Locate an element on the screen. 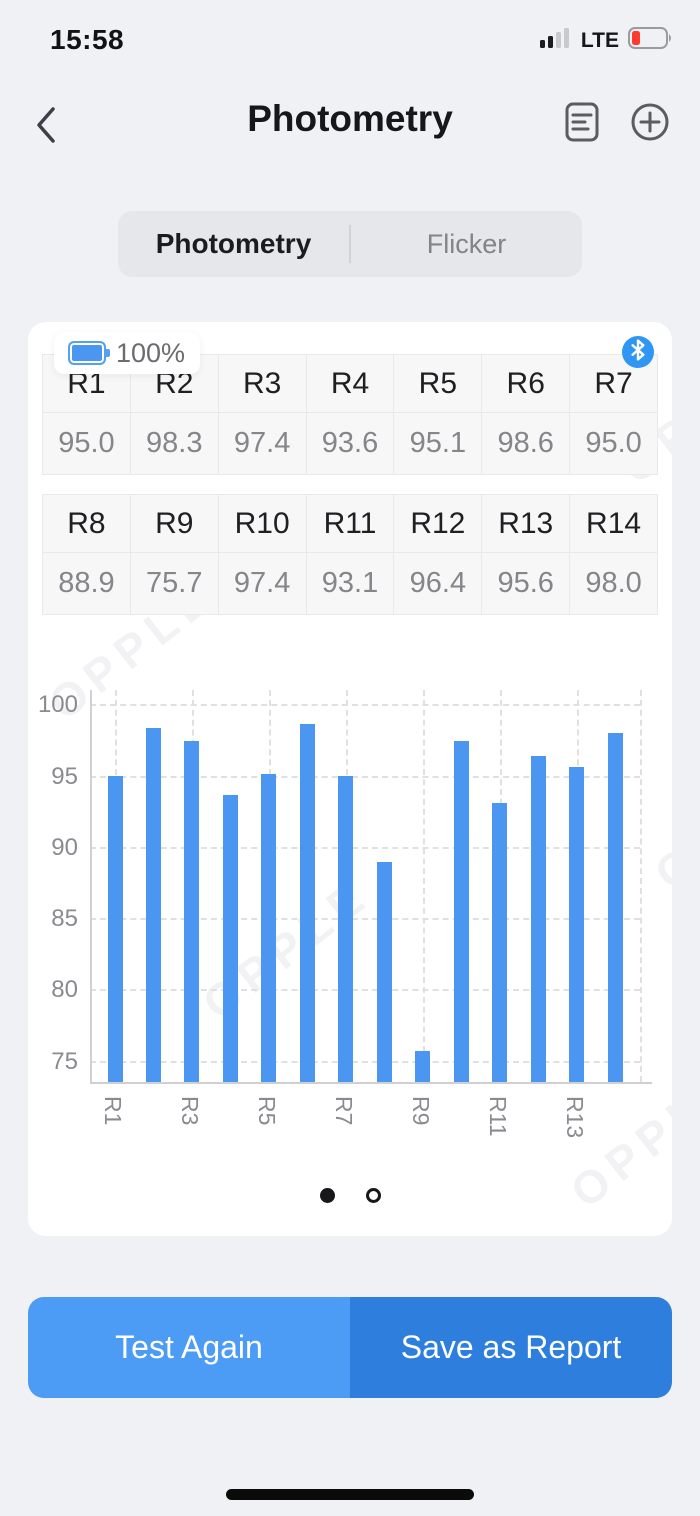  y-axis-tick-label: 80 is located at coordinates (64, 990).